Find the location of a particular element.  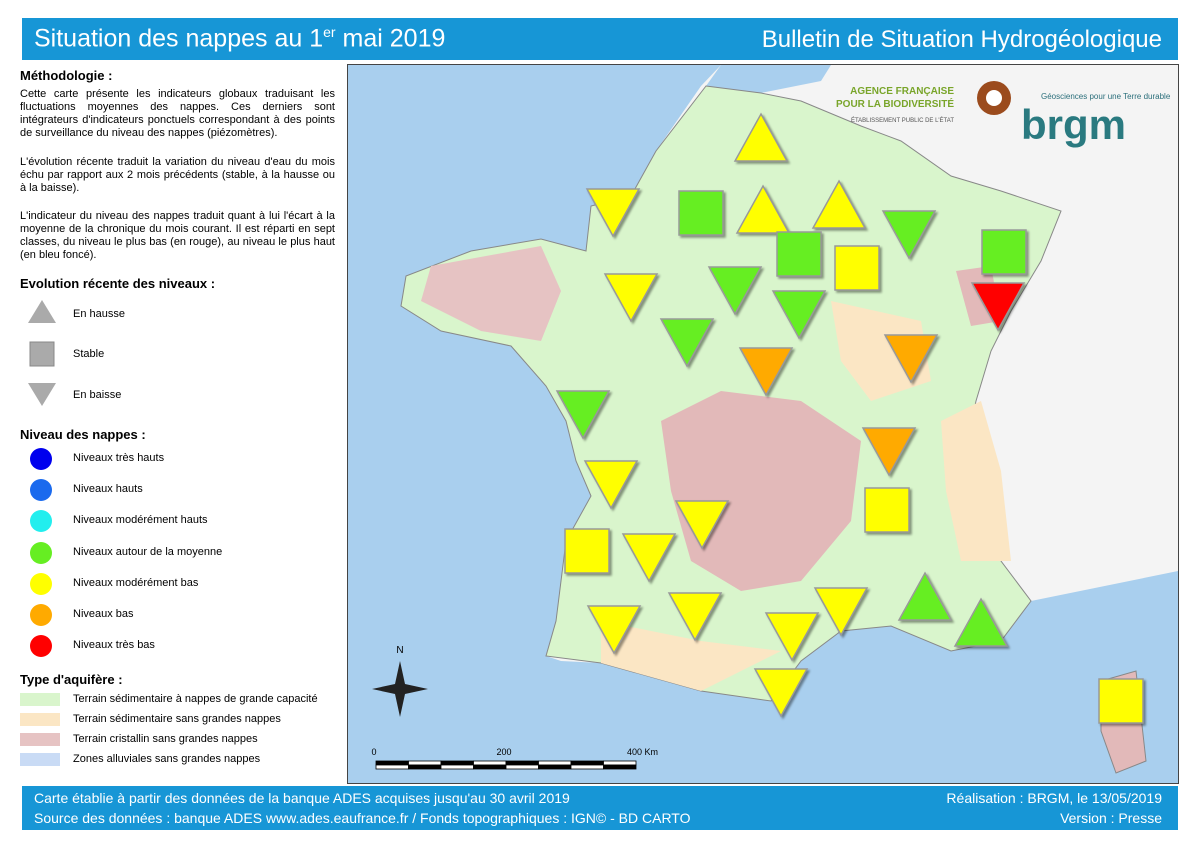

up-symbol is located at coordinates (42, 311).